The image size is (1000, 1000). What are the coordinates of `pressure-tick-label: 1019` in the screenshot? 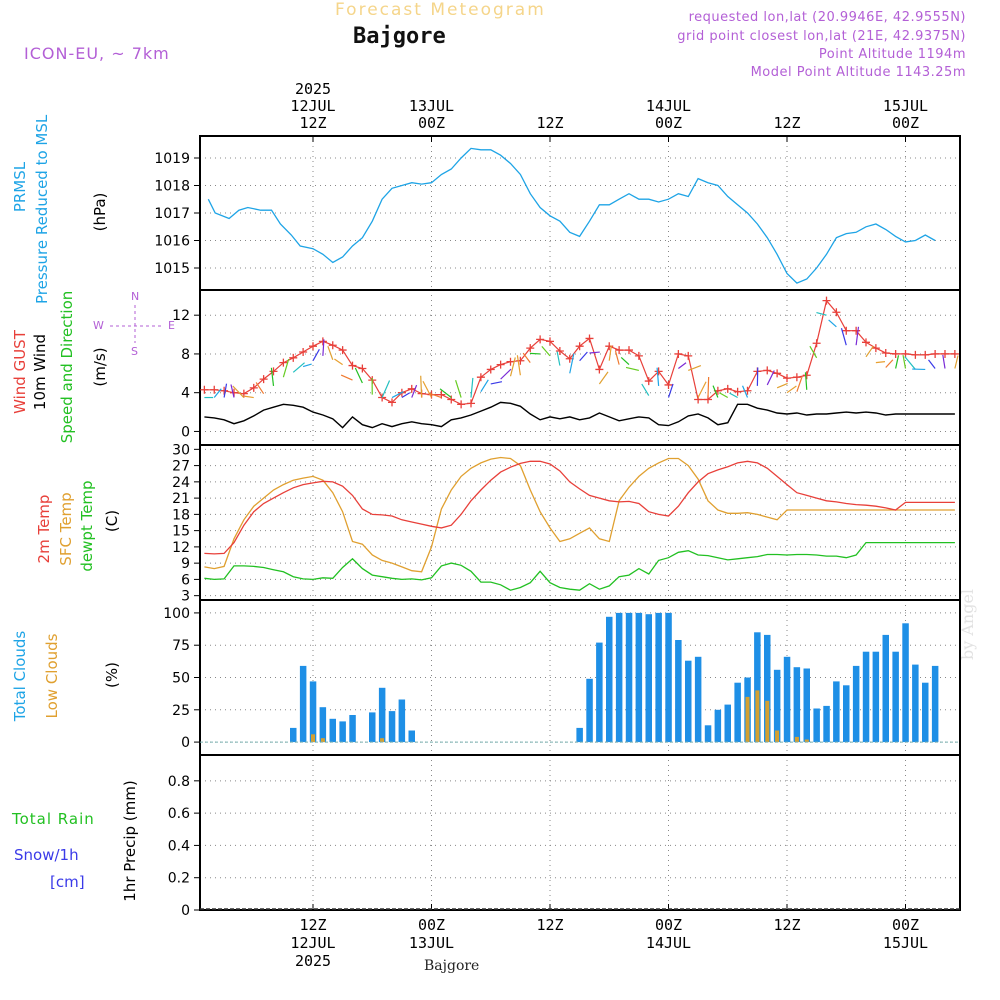 It's located at (172, 159).